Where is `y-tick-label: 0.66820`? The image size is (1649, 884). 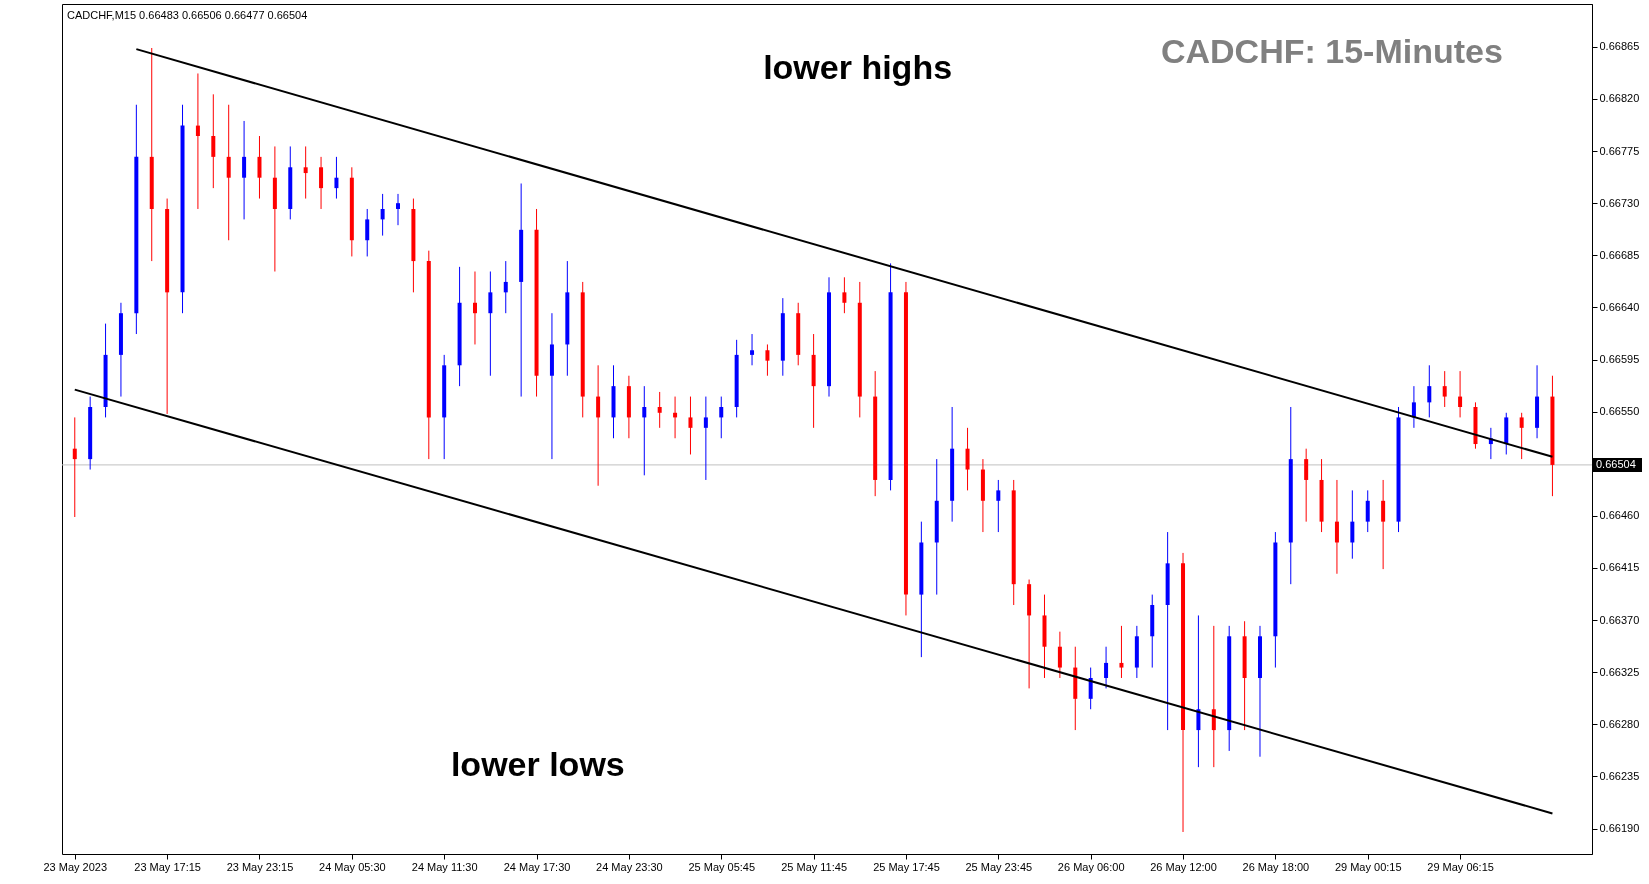
y-tick-label: 0.66820 is located at coordinates (1619, 98).